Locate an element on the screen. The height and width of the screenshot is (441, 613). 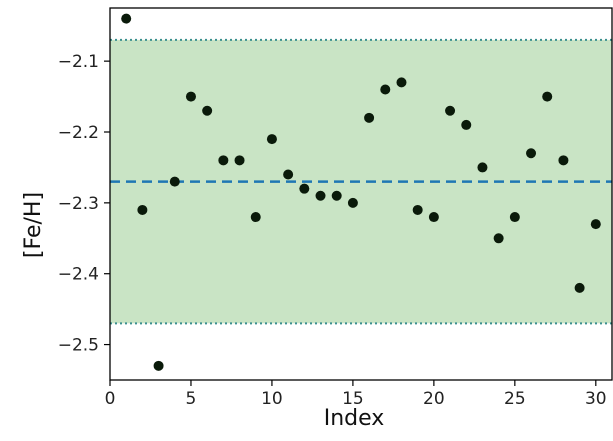
y-tick-label: −2.4 is located at coordinates (78, 275).